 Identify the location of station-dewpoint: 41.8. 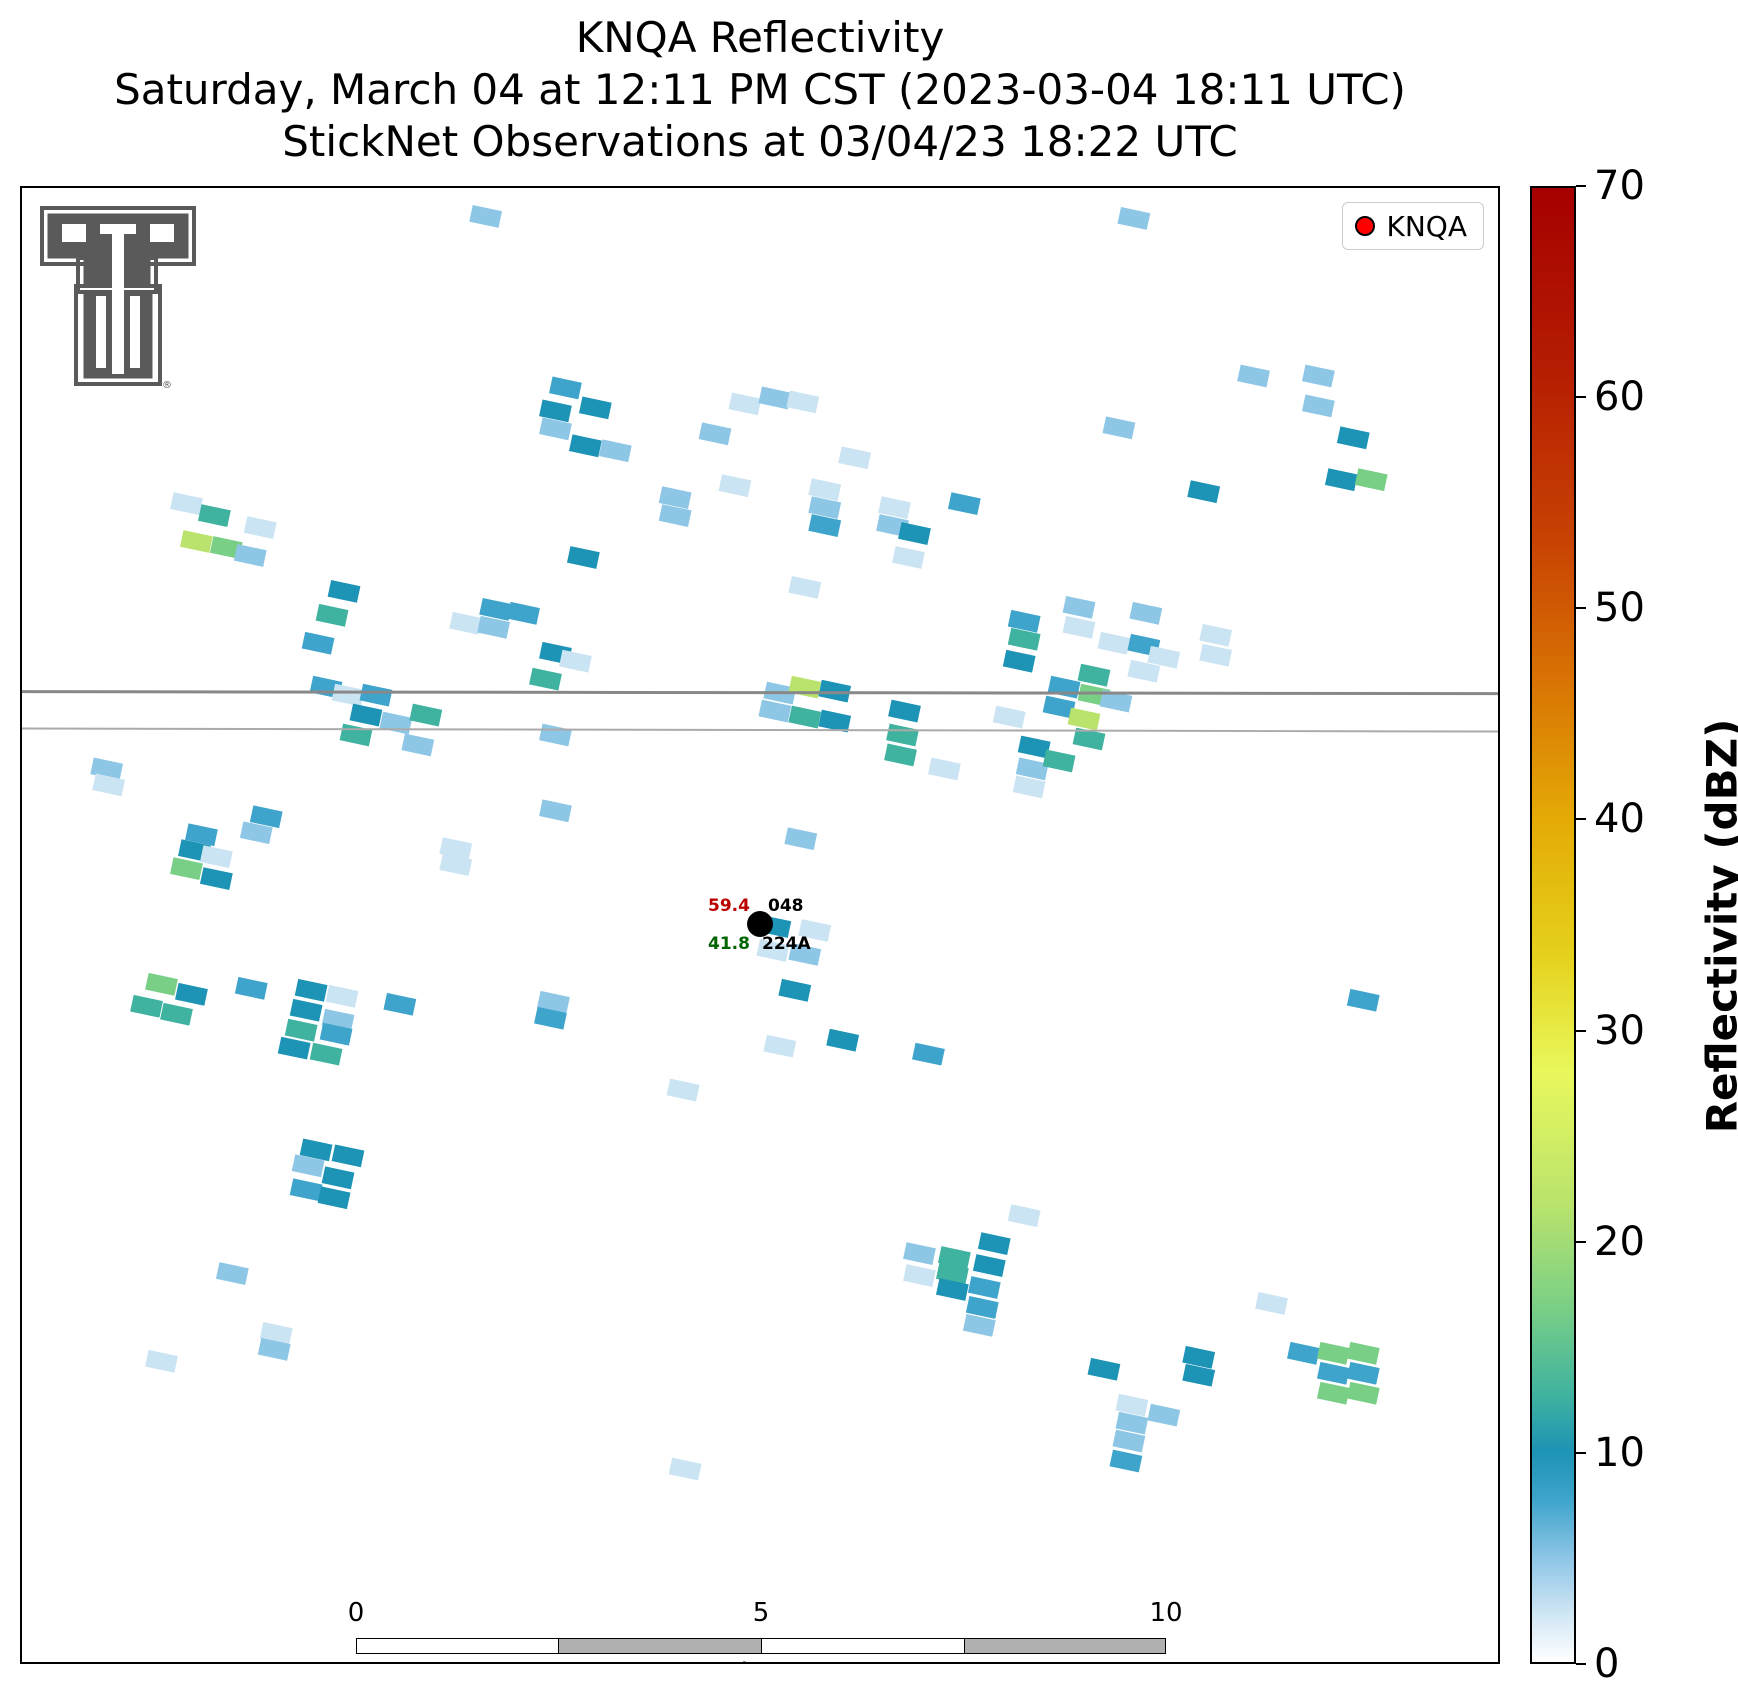
(729, 944).